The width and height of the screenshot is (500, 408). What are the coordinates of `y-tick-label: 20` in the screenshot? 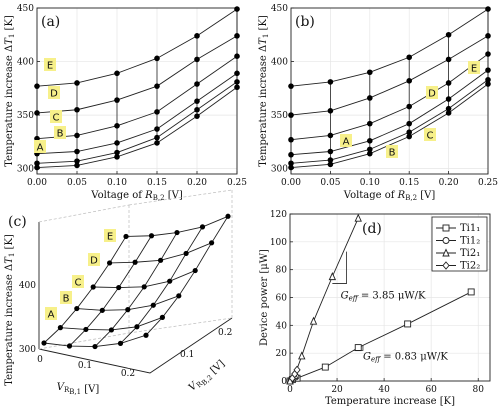 It's located at (282, 354).